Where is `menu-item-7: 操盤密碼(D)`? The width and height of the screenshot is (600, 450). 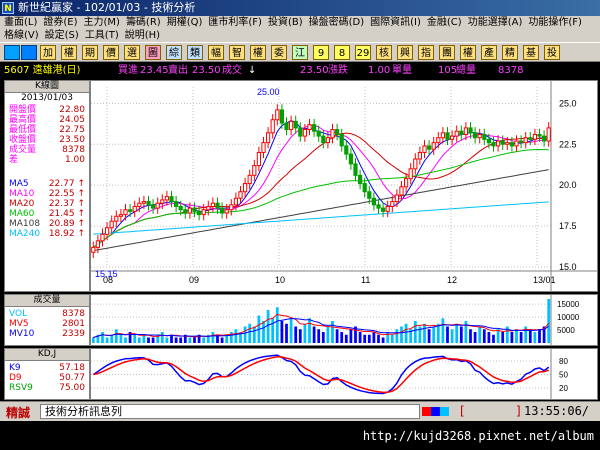
menu-item-7: 操盤密碼(D) is located at coordinates (336, 22).